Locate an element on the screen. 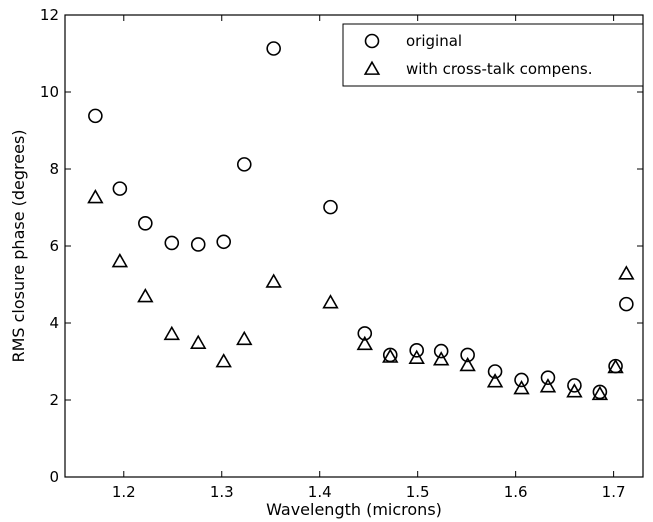 This screenshot has height=522, width=653. legend-entry: with cross-talk compens. is located at coordinates (477, 69).